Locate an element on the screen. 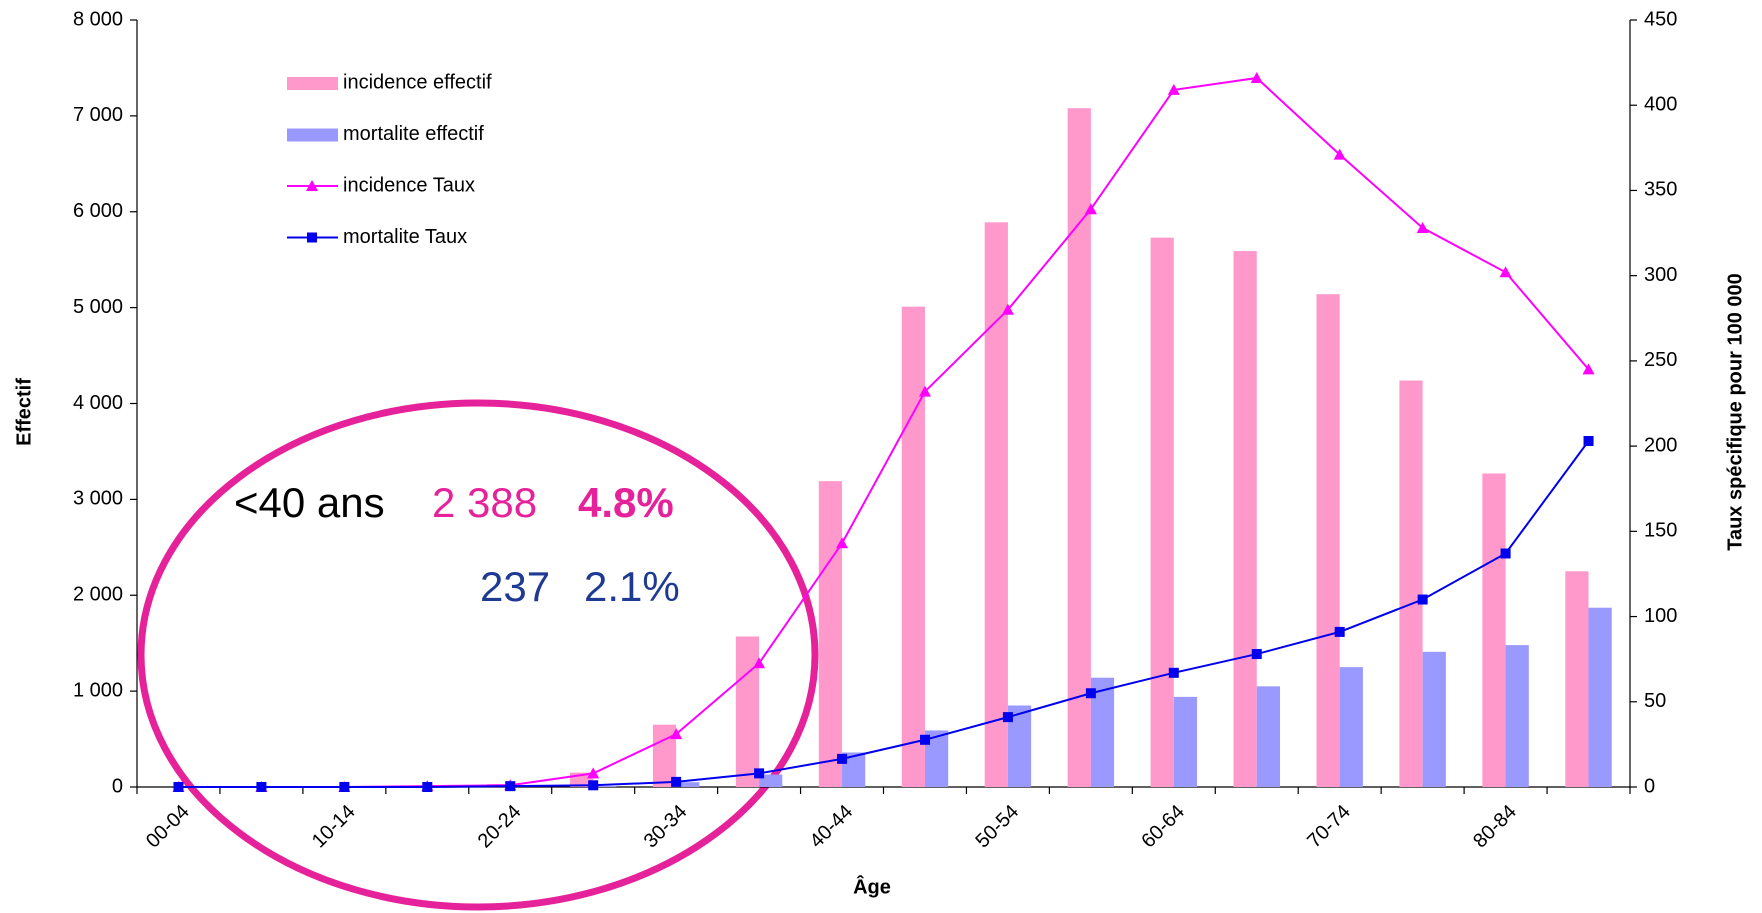  x-axis-title: Âge is located at coordinates (872, 886).